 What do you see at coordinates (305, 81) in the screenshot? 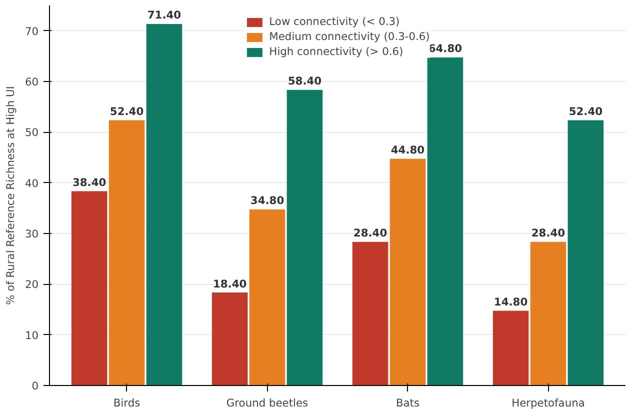
I see `data-label: 58.40` at bounding box center [305, 81].